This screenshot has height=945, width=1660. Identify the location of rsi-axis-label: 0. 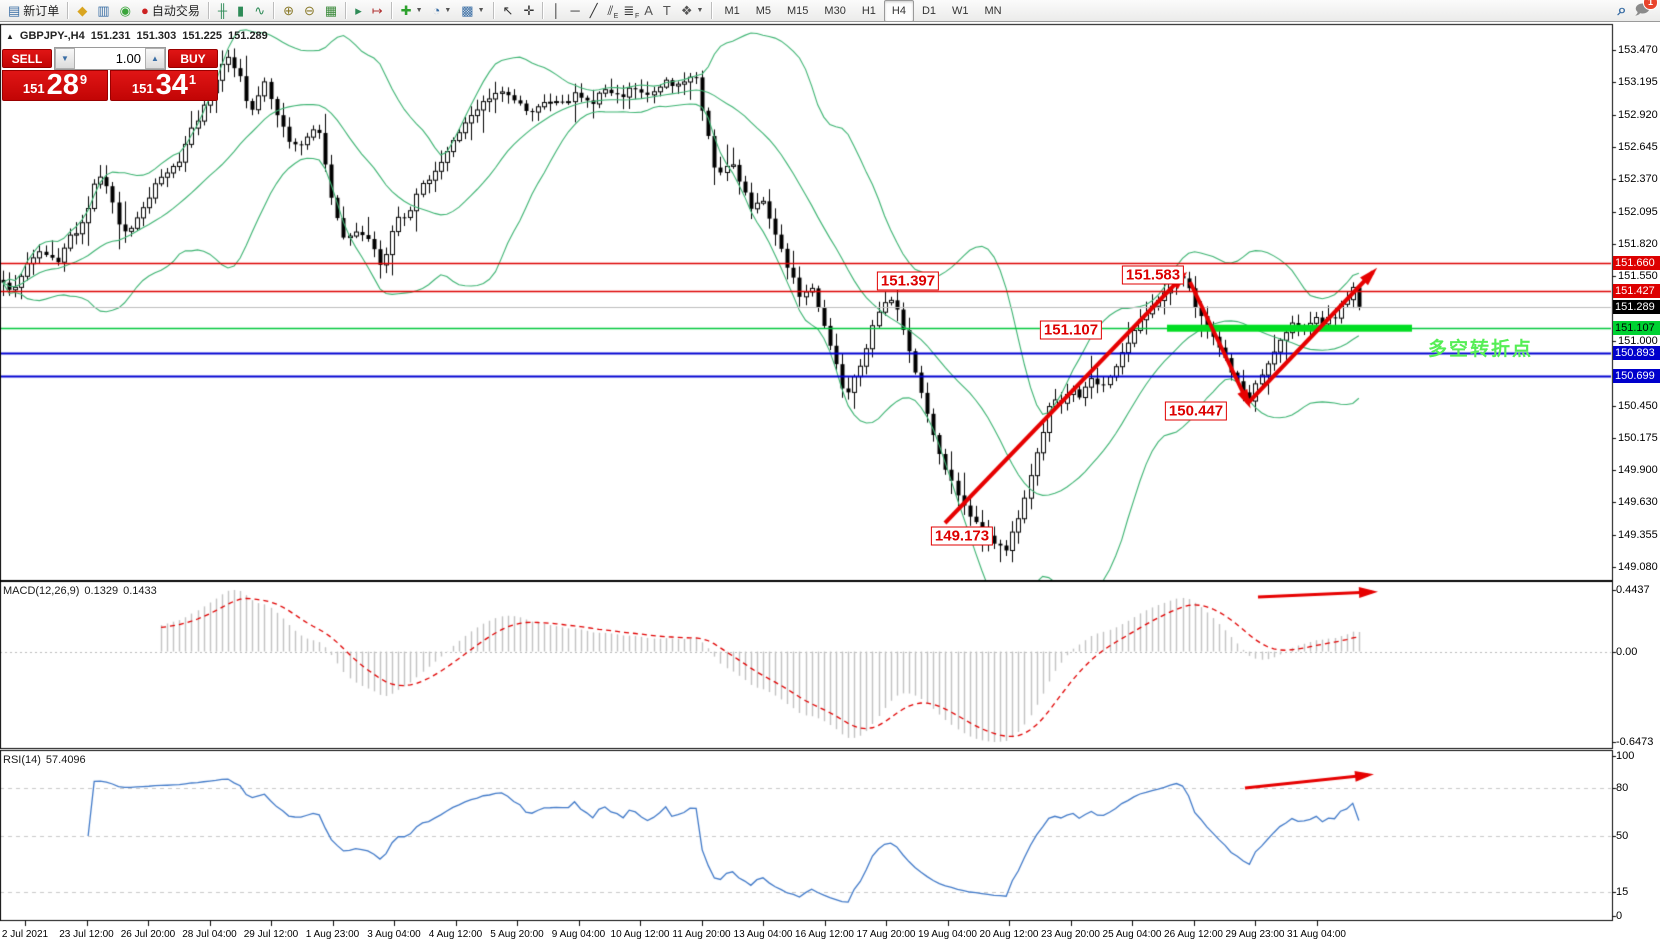
(1619, 916).